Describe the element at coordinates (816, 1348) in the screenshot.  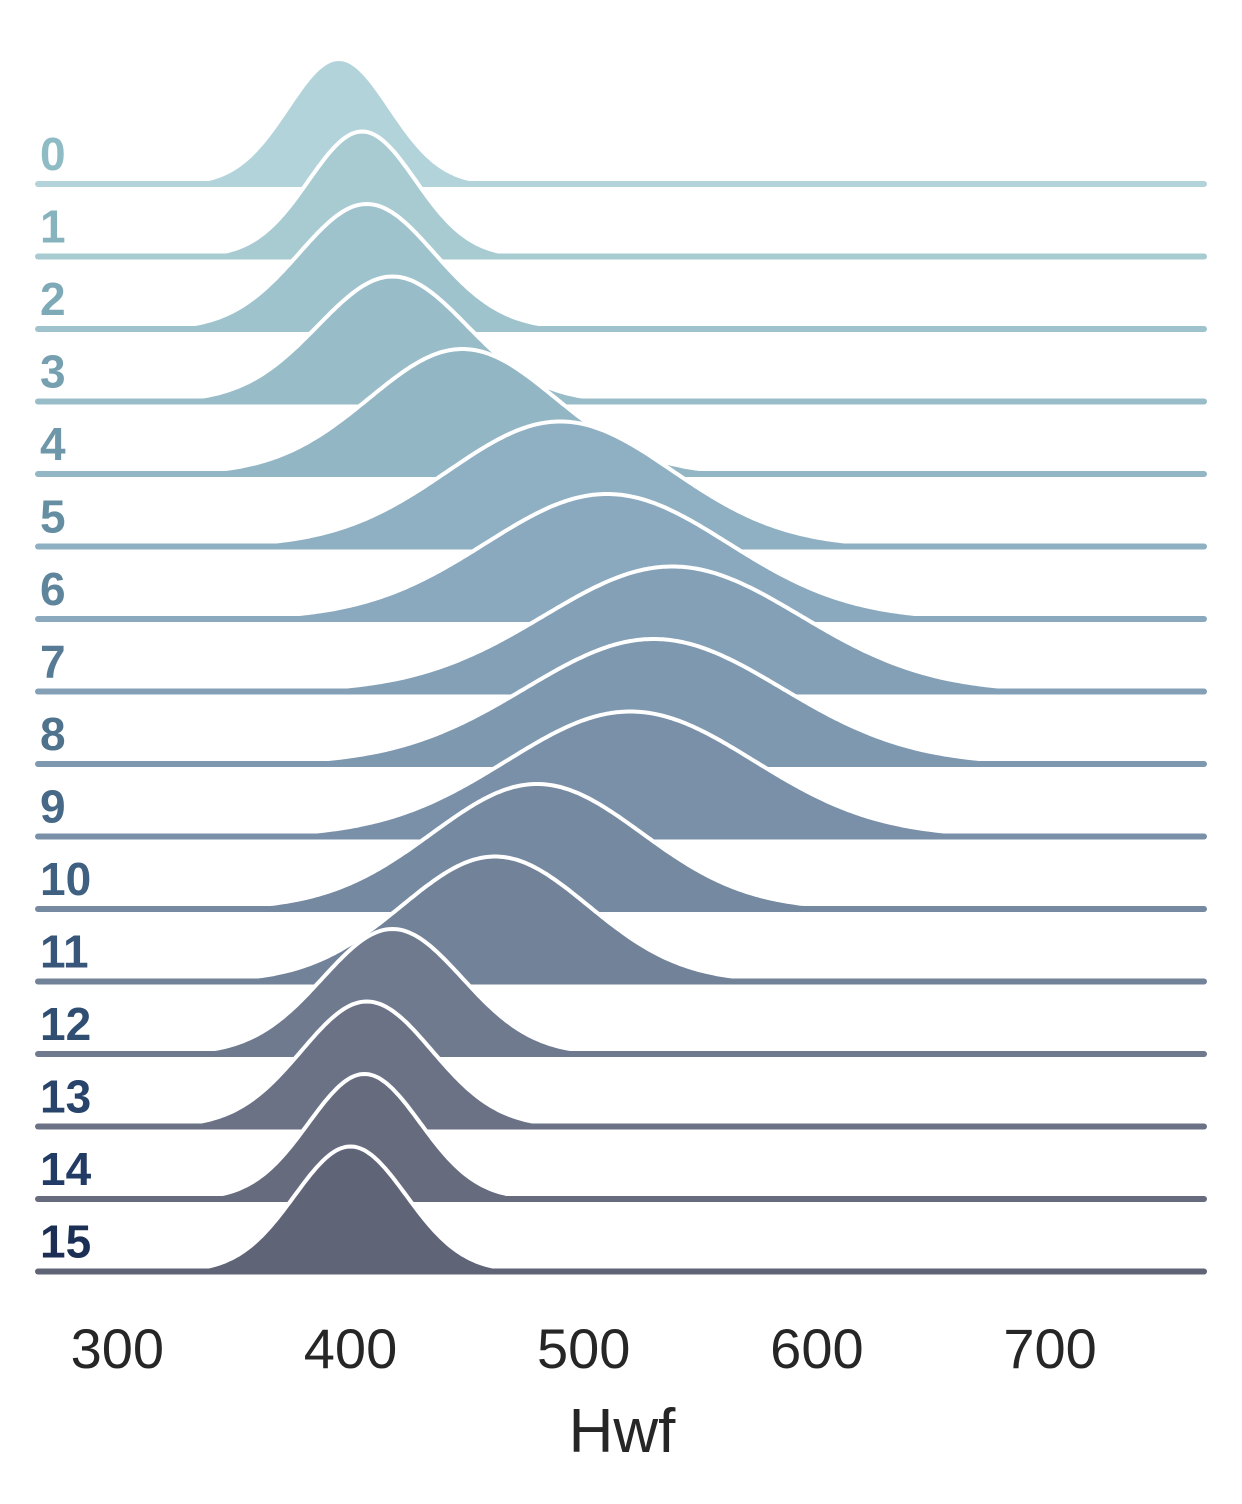
I see `x-tick-label: 600` at that location.